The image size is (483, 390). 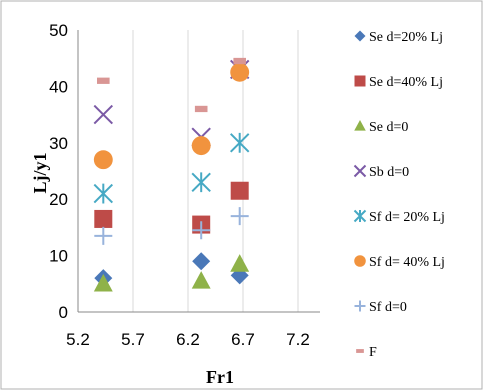 I want to click on legend-item: Sb d=0, so click(x=381, y=172).